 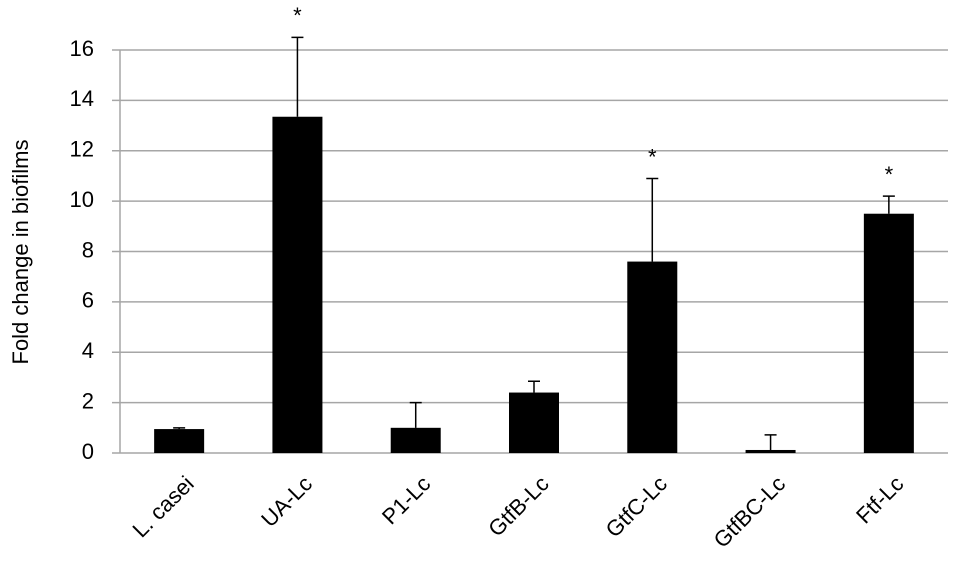 What do you see at coordinates (88, 451) in the screenshot?
I see `y-tick-label: 0` at bounding box center [88, 451].